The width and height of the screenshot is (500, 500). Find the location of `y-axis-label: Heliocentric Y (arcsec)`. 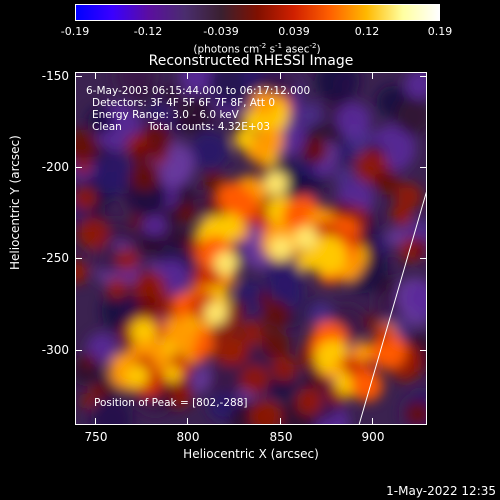

y-axis-label: Heliocentric Y (arcsec) is located at coordinates (15, 202).